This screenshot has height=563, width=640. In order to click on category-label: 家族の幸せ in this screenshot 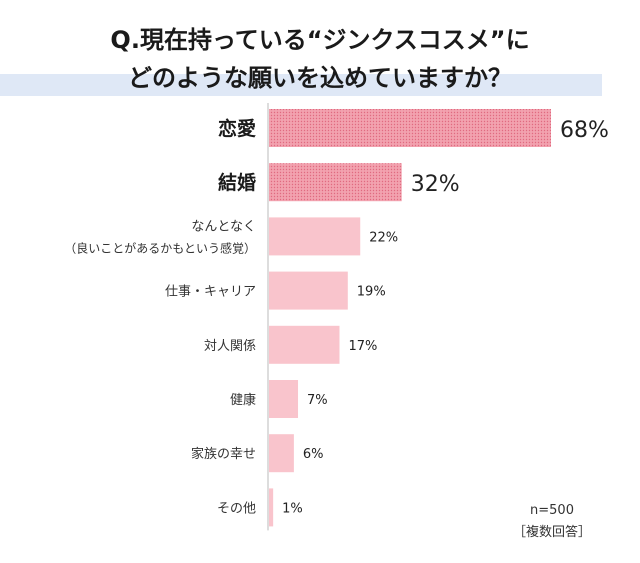, I will do `click(223, 454)`.